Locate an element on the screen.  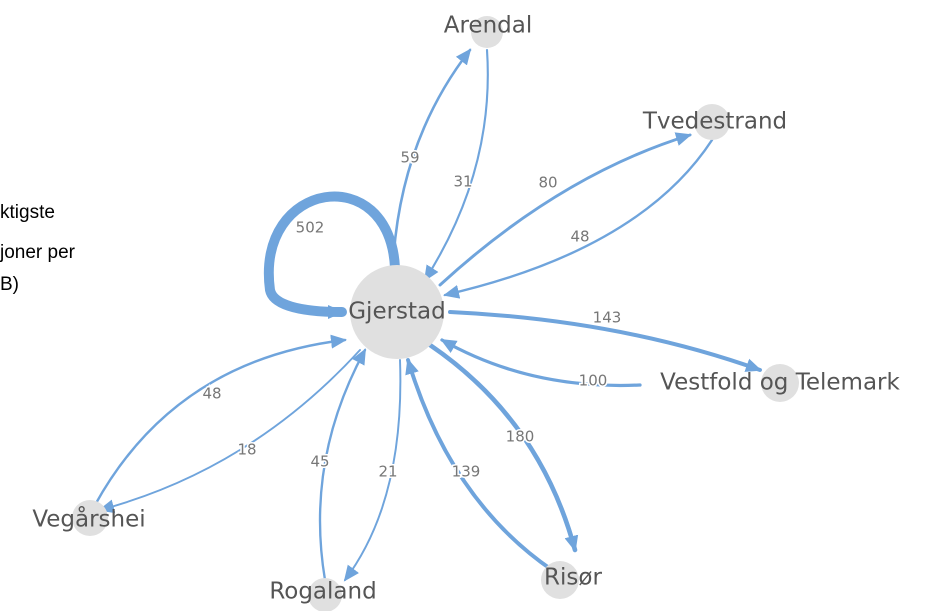
node-label: Risør is located at coordinates (573, 578).